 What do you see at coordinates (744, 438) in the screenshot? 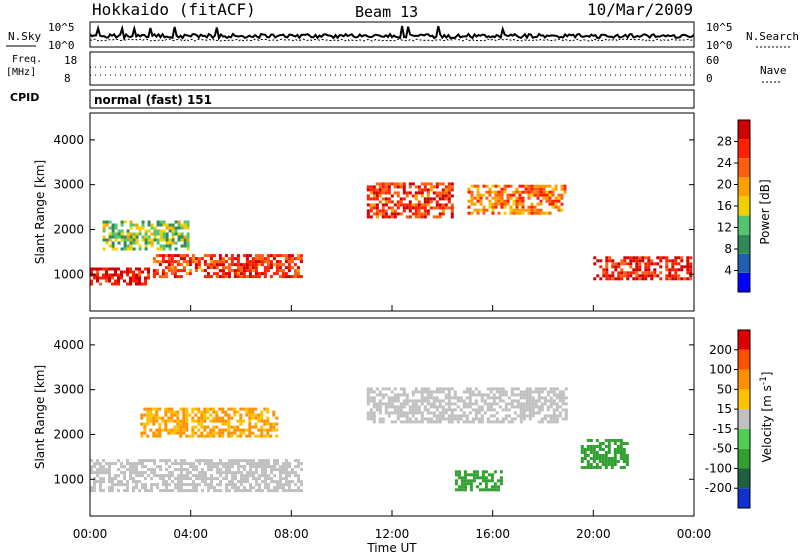
I see `velocity-colorbar-segment` at bounding box center [744, 438].